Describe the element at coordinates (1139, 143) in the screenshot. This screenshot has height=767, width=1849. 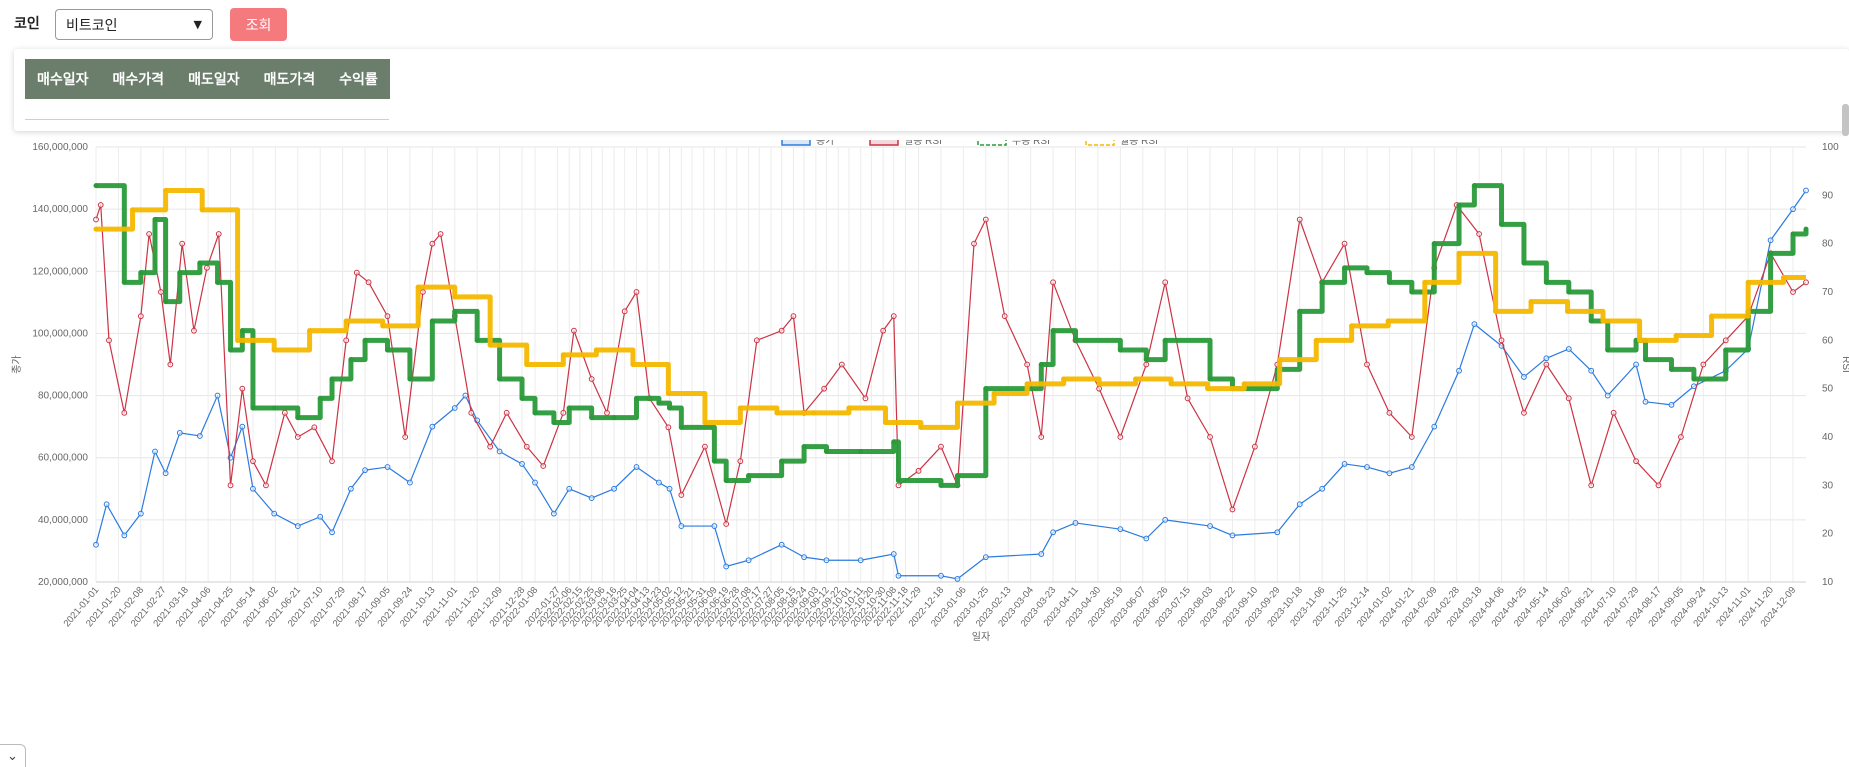
I see `legend-label-3: 월봉 RSI` at that location.